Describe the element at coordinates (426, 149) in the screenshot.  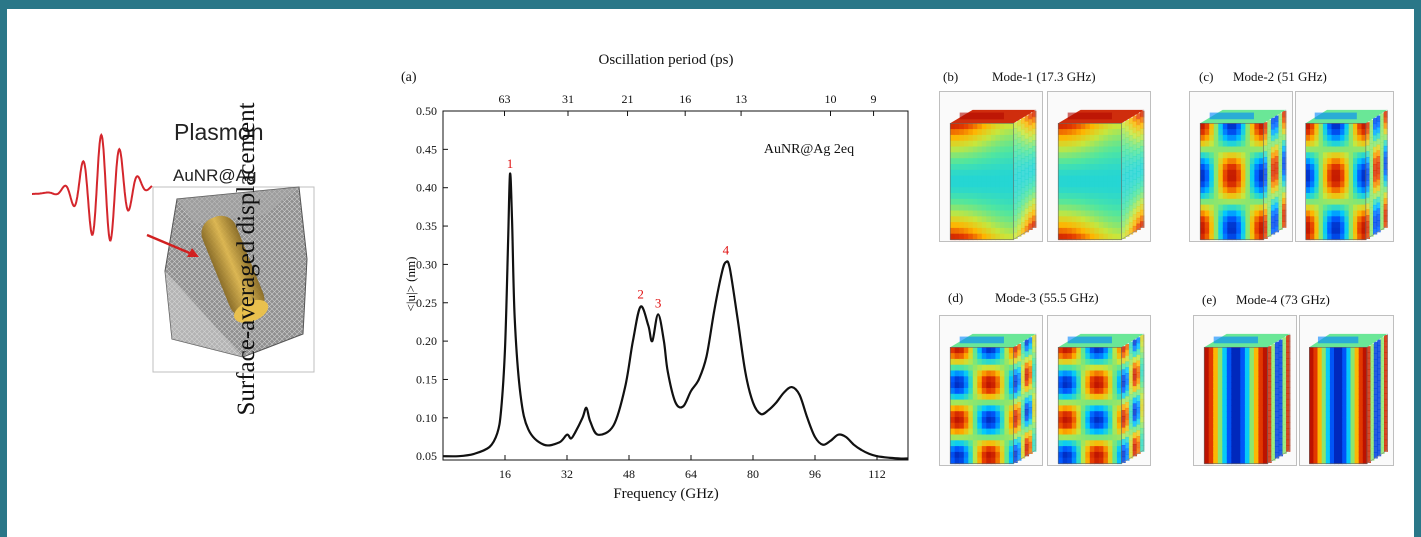
I see `y-tick-label: 0.45` at that location.